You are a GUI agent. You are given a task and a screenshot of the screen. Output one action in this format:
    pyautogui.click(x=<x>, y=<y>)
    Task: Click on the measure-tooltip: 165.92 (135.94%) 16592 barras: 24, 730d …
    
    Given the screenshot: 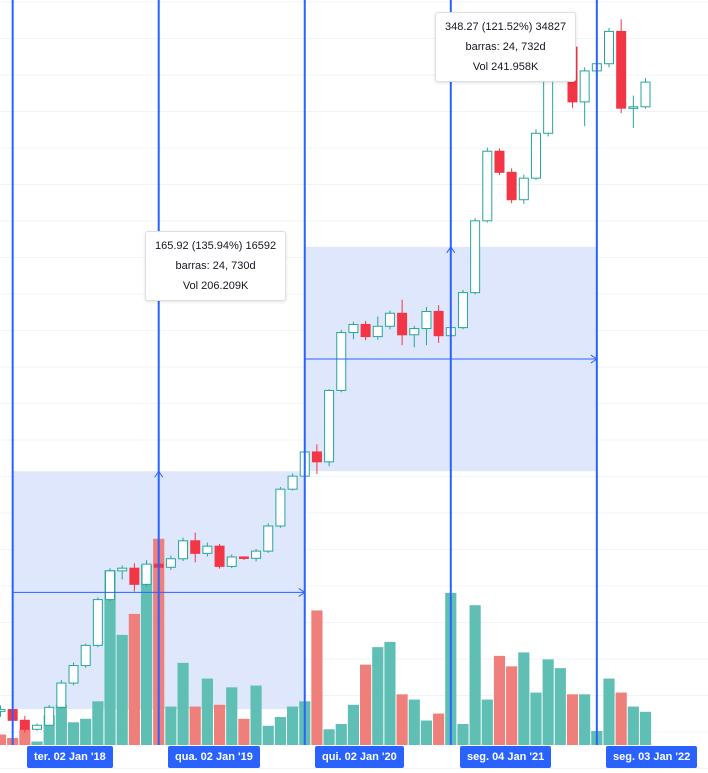 What is the action you would take?
    pyautogui.click(x=216, y=266)
    